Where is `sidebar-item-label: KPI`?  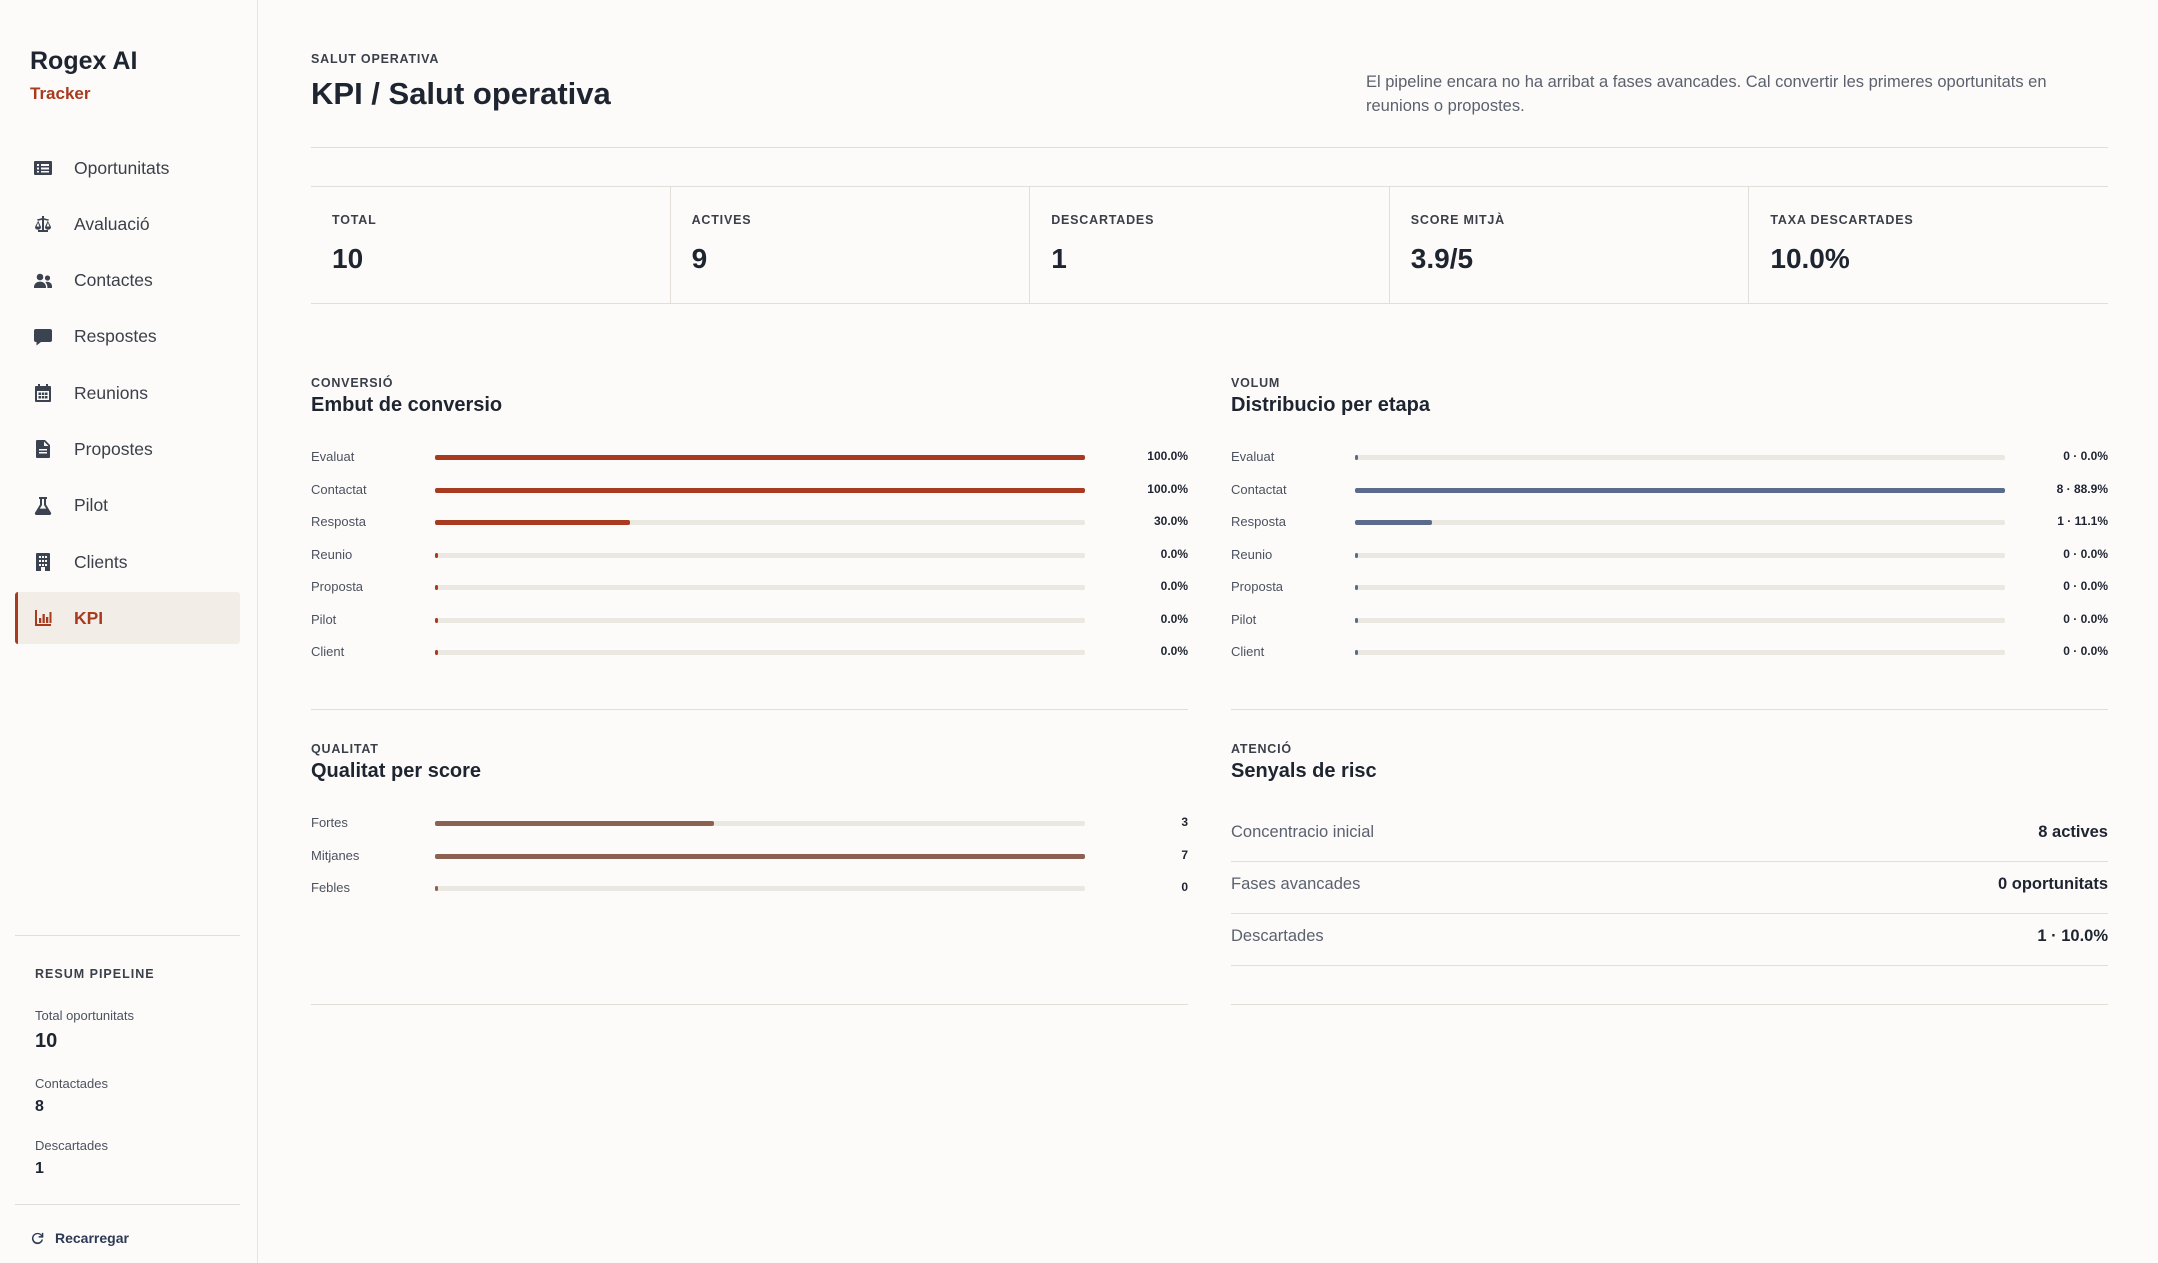
sidebar-item-label: KPI is located at coordinates (89, 617).